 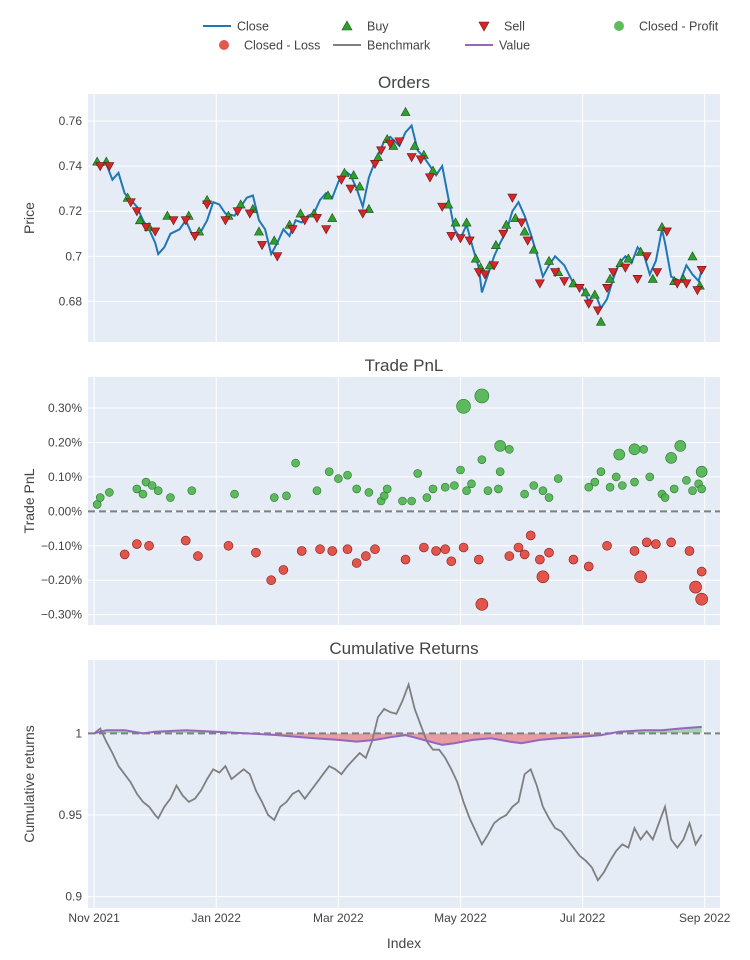 What do you see at coordinates (65, 442) in the screenshot?
I see `y-tick-label: 0.20%` at bounding box center [65, 442].